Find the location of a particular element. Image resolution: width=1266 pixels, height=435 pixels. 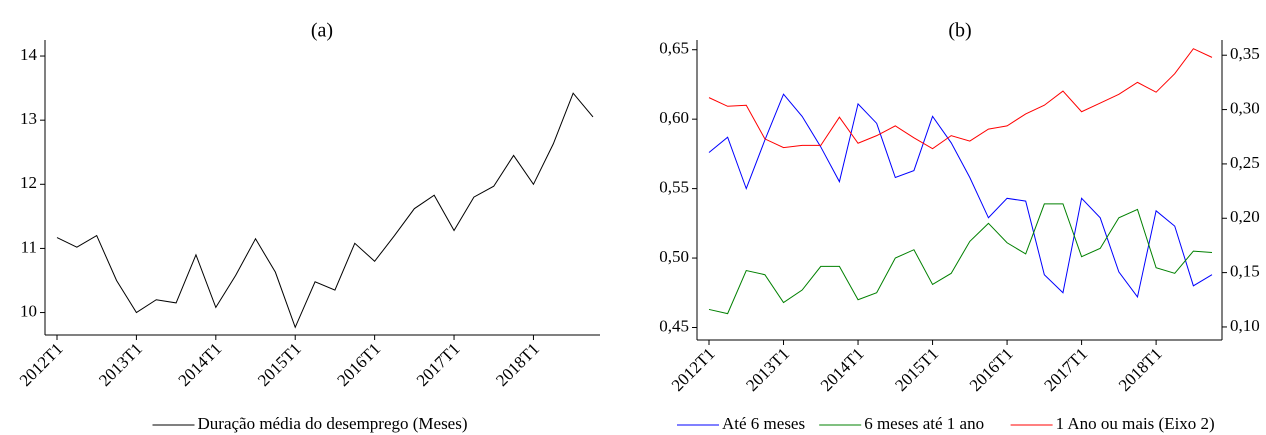

y2-tick-label: 0,10 is located at coordinates (1245, 325).